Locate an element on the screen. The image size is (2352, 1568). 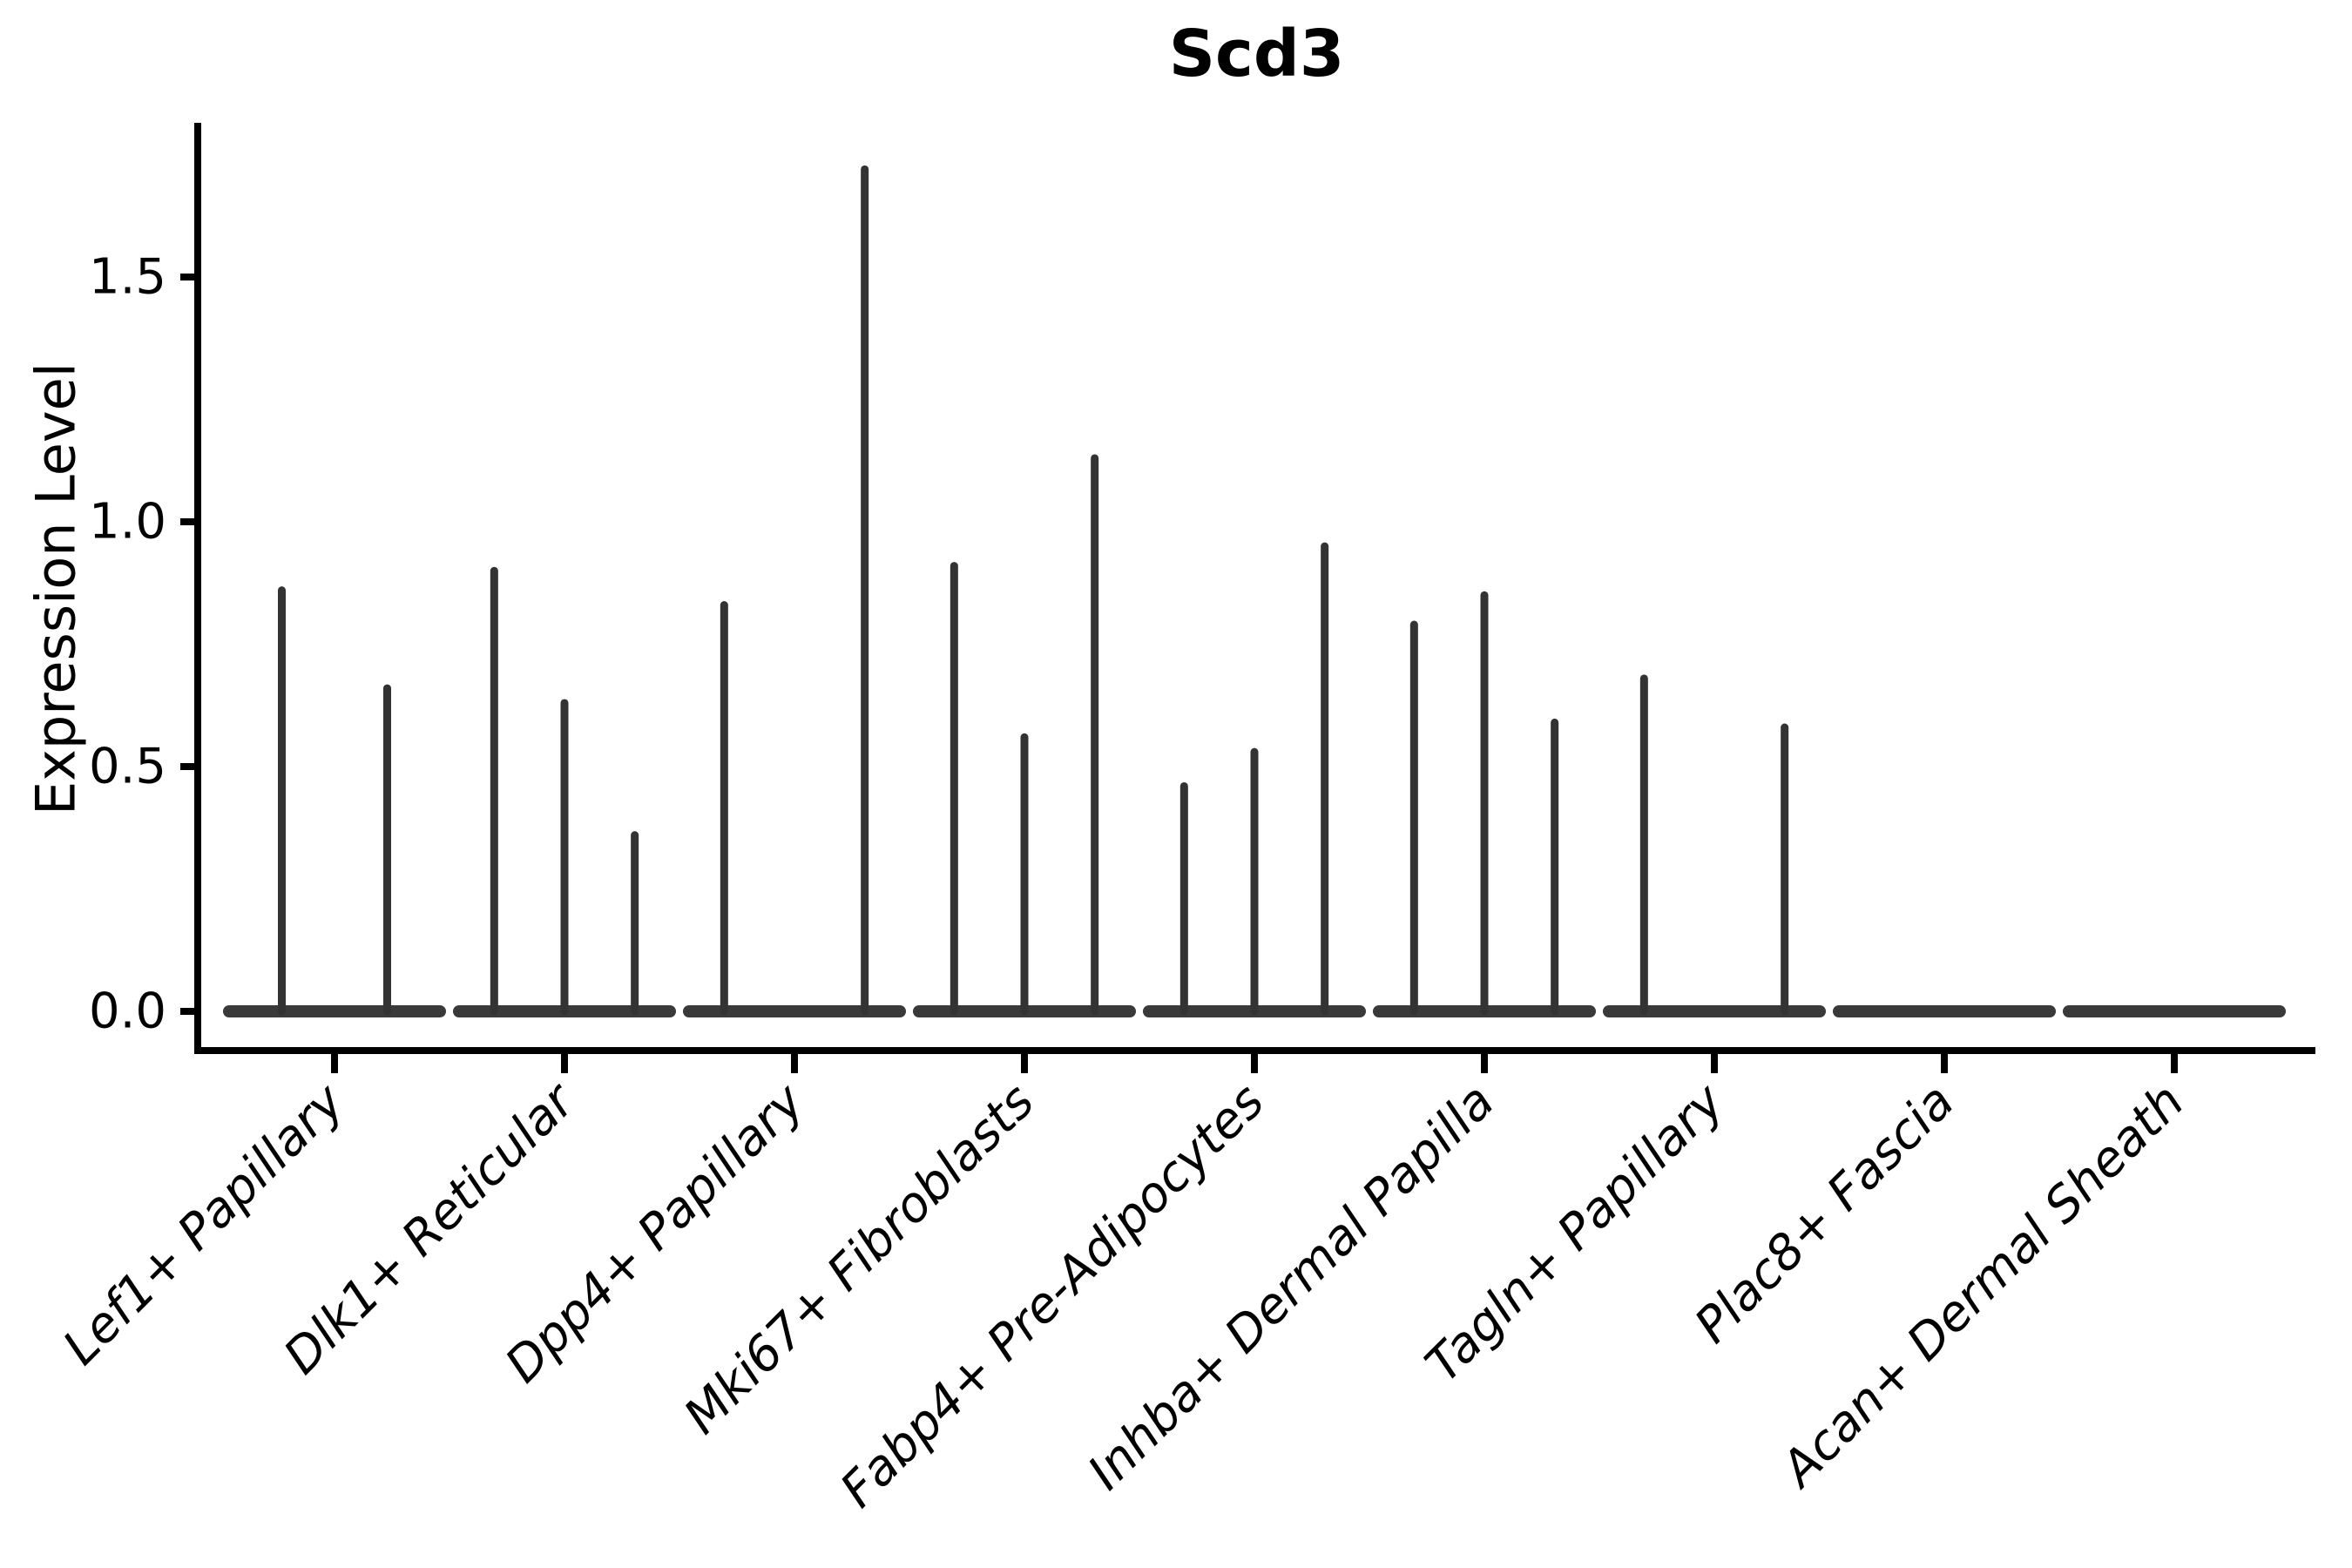
y-tick-label: 0.5 is located at coordinates (127, 767).